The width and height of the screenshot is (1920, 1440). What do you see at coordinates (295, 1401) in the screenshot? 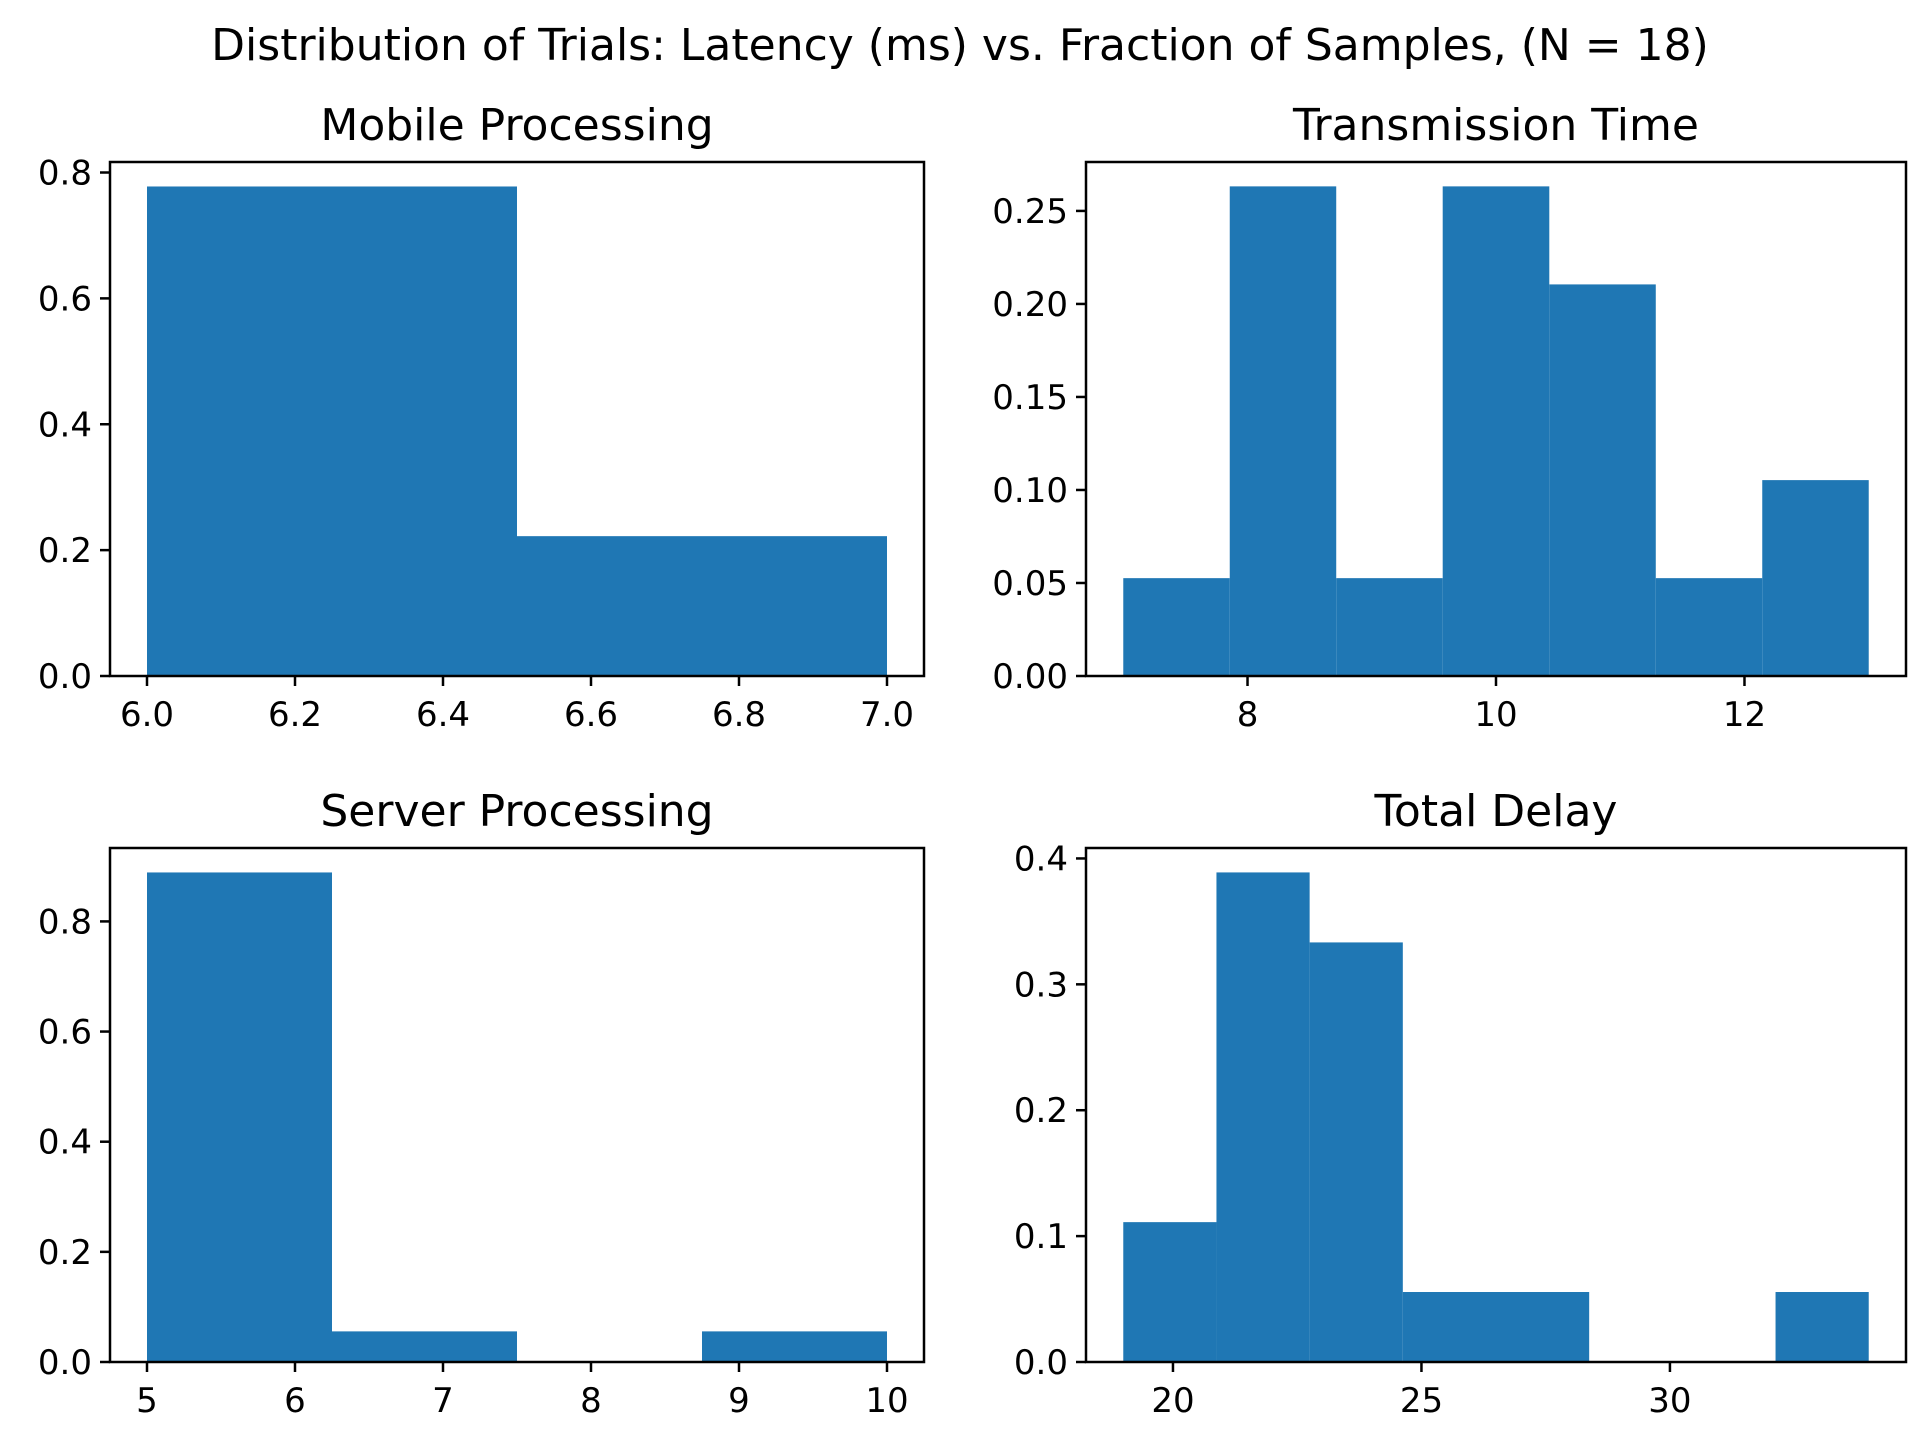
I see `x-tick-label: 6` at bounding box center [295, 1401].